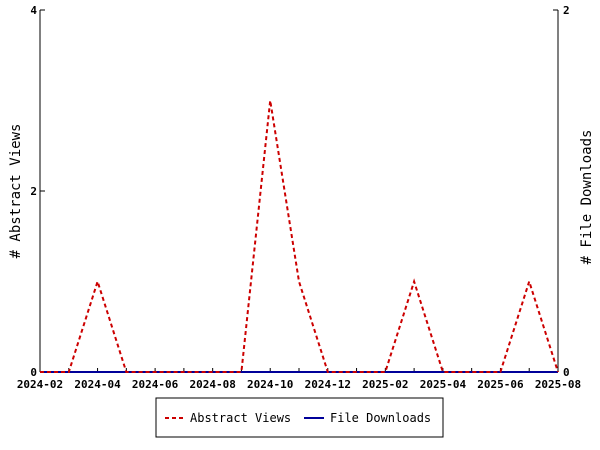  I want to click on legend-box, so click(299, 417).